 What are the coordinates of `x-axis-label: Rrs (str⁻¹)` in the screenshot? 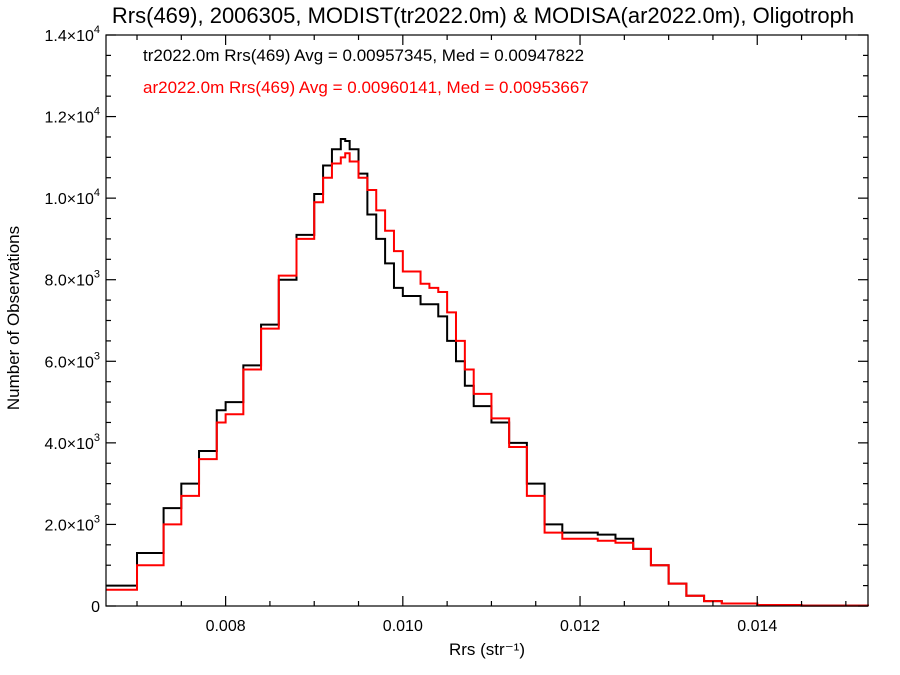 It's located at (487, 649).